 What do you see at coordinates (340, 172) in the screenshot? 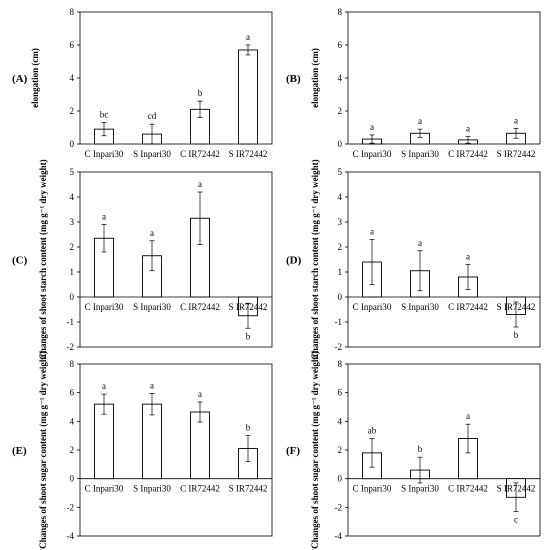
I see `y-tick-label: 5` at bounding box center [340, 172].